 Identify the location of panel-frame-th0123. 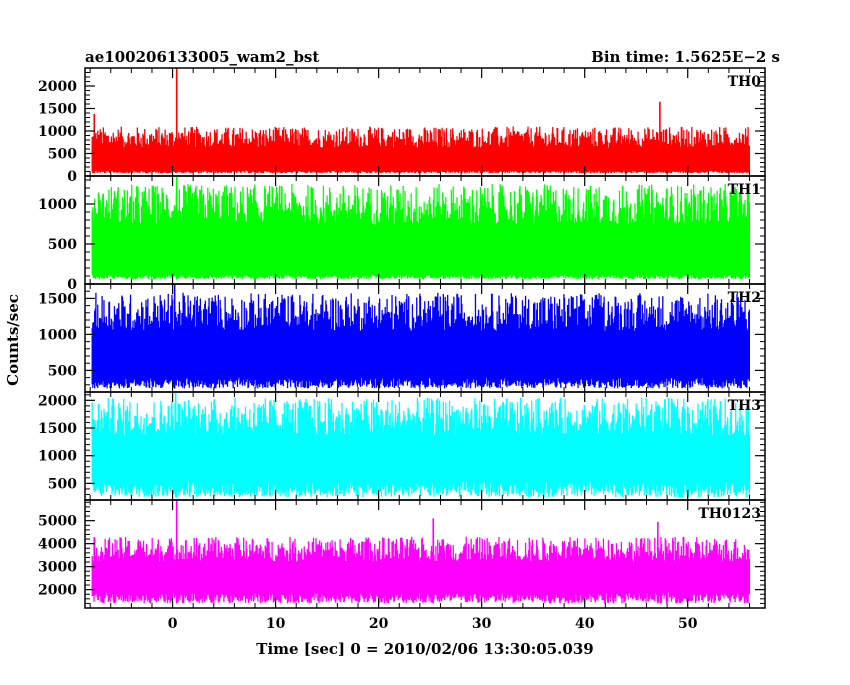
(425, 554).